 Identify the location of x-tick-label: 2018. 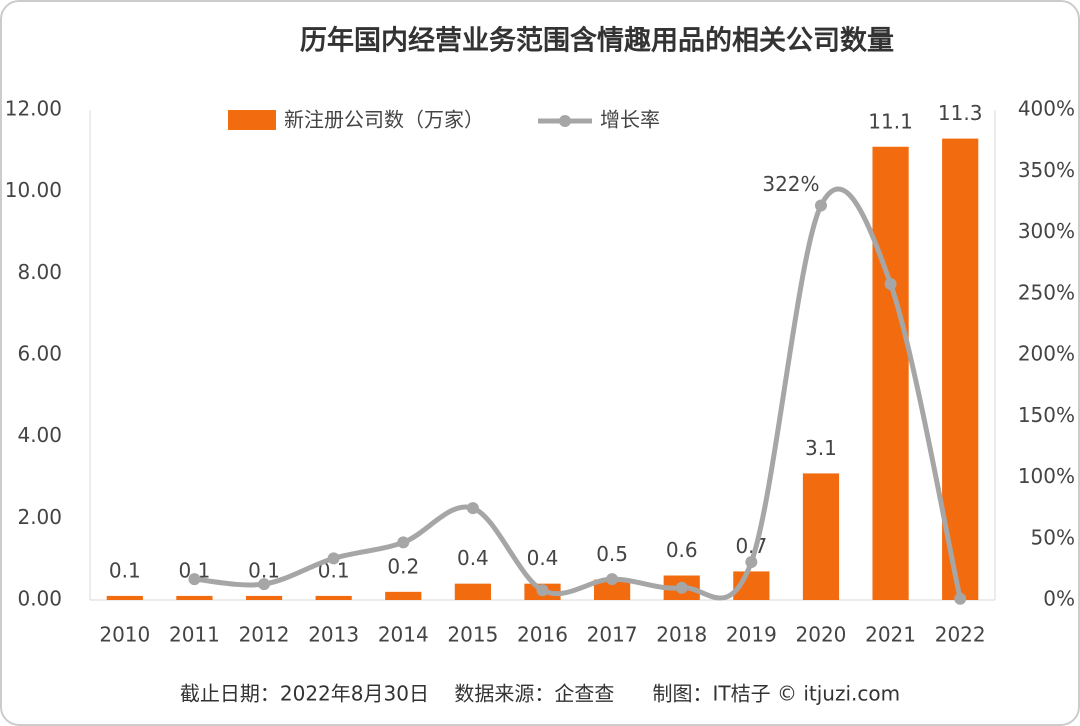
(681, 635).